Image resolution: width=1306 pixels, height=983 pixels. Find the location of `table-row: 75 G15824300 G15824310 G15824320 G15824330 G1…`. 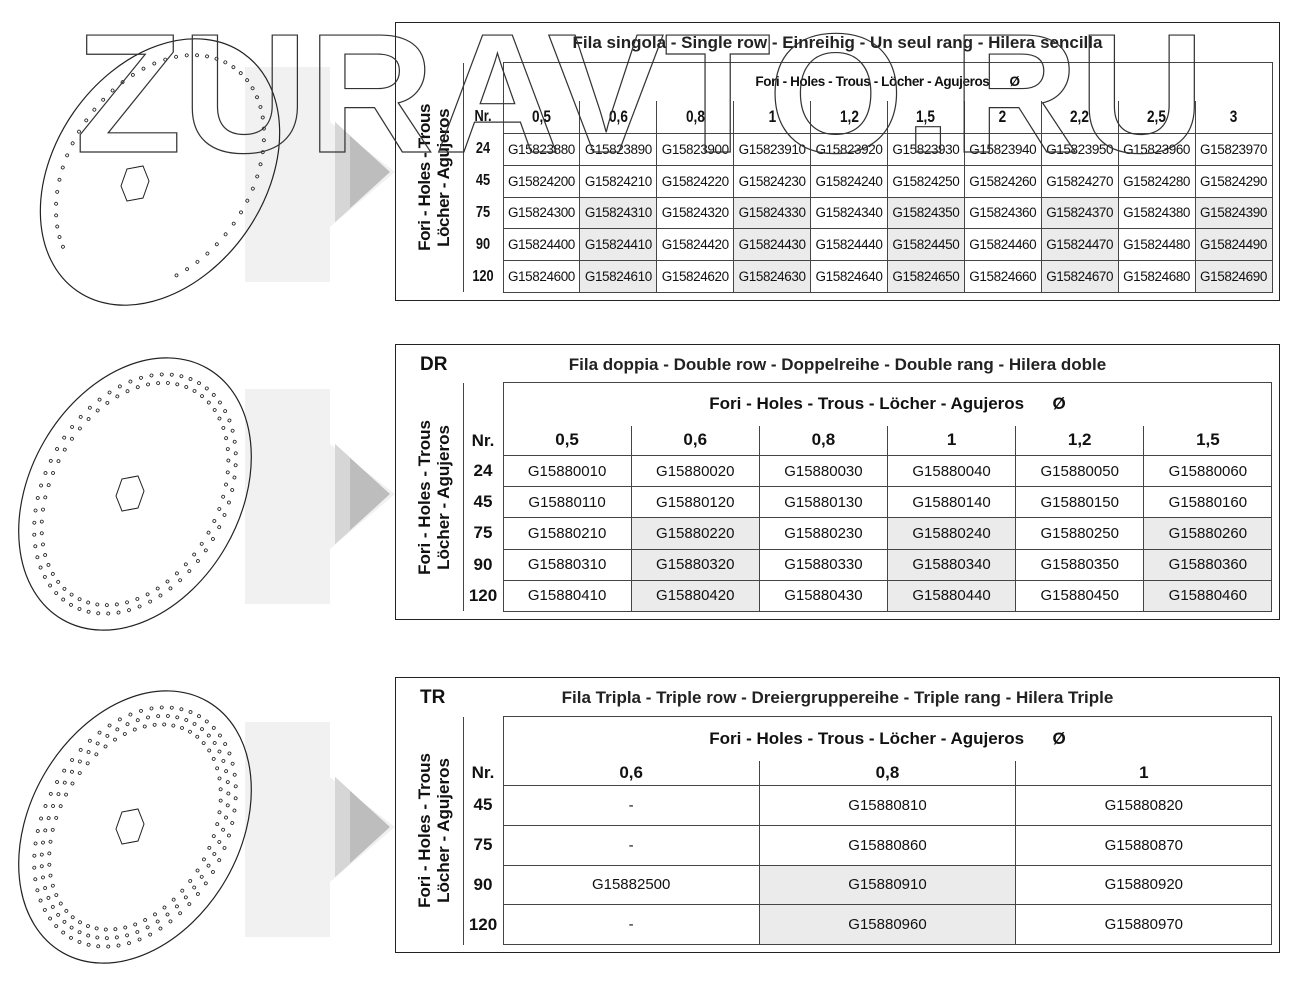

table-row: 75 G15824300 G15824310 G15824320 G15824330 G1… is located at coordinates (839, 213).